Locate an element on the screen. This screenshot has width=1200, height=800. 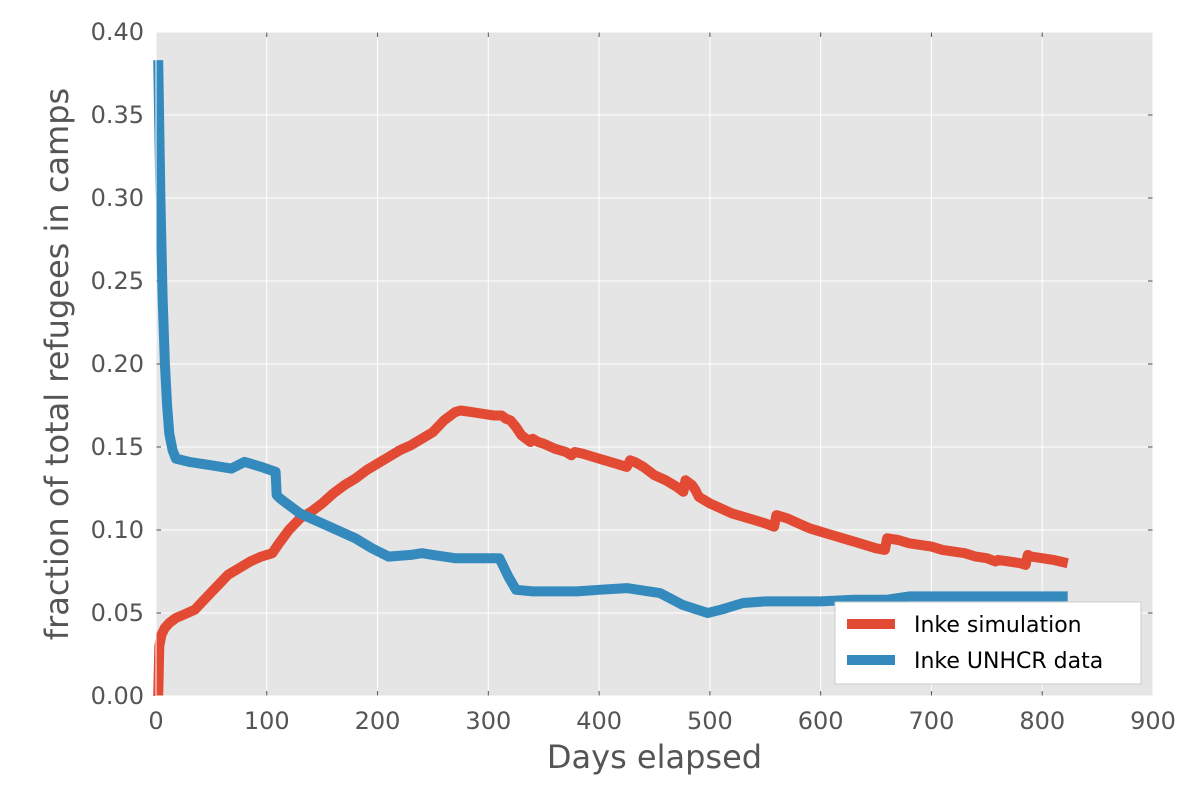
x-tick-label: 0 is located at coordinates (155, 721).